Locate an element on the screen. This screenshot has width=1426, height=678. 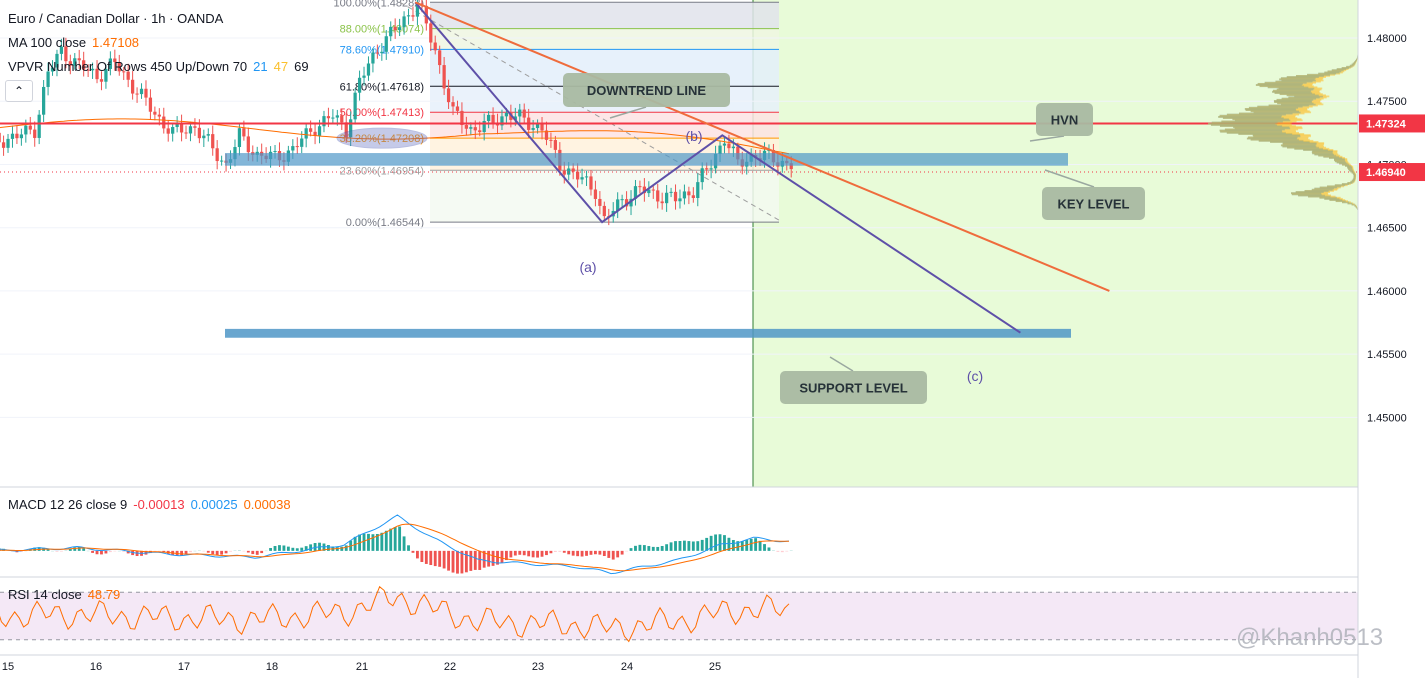
ma100-line is located at coordinates (395, 136).